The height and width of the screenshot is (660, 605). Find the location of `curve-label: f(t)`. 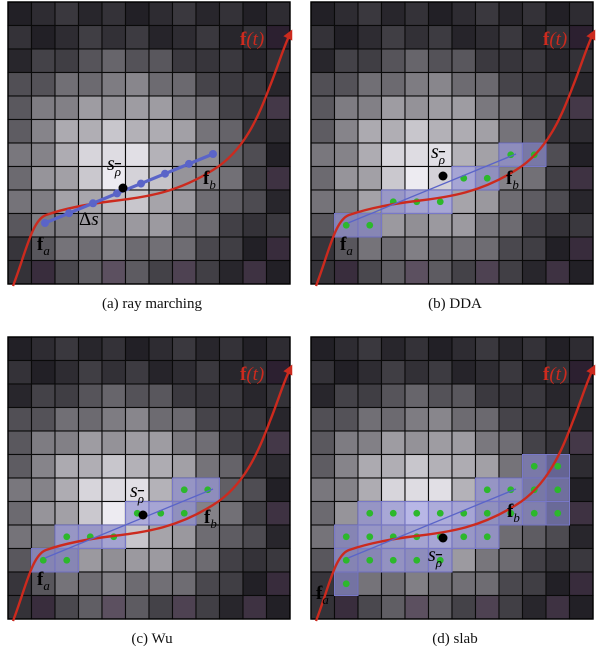

curve-label: f(t) is located at coordinates (555, 39).